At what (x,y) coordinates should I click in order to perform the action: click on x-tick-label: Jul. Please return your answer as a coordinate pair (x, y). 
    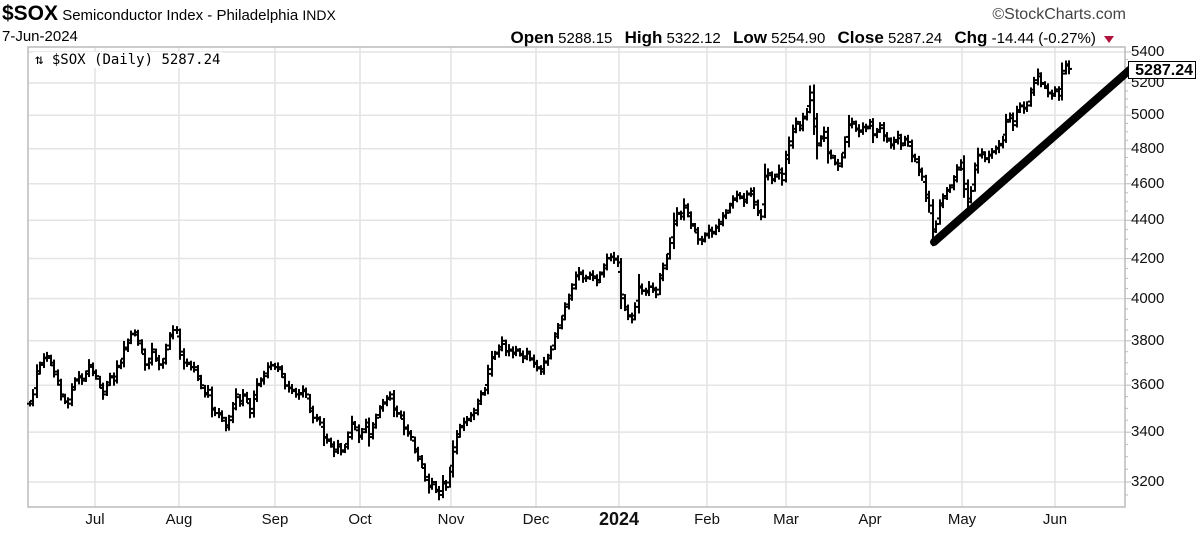
    Looking at the image, I should click on (95, 519).